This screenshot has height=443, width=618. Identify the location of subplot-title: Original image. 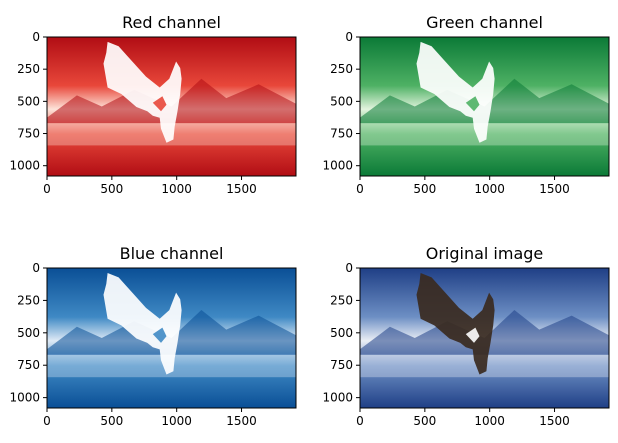
(485, 253).